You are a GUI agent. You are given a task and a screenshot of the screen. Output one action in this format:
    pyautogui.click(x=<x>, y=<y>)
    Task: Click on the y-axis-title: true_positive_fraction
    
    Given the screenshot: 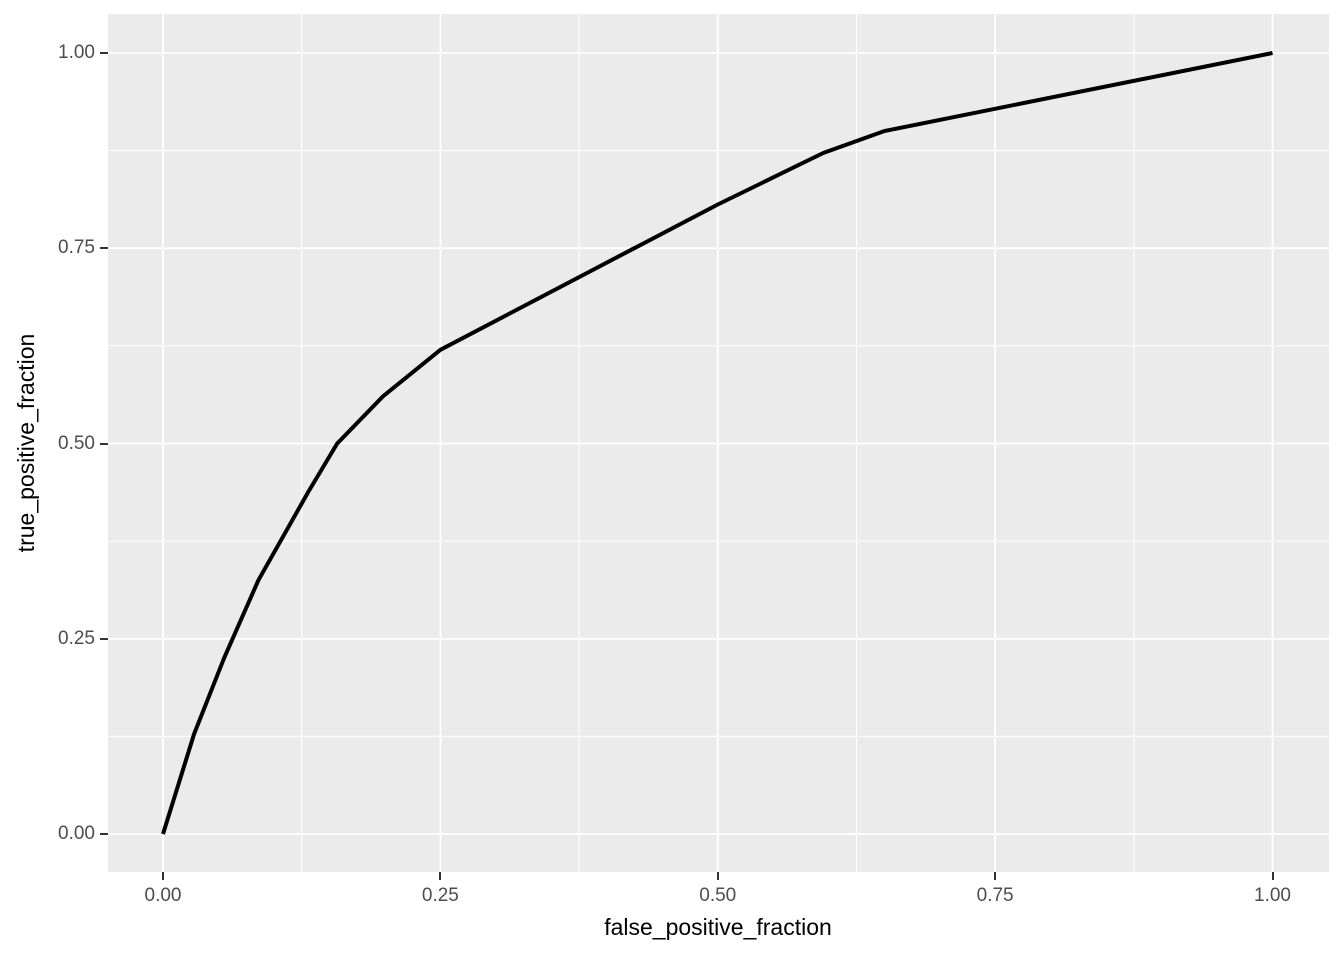 What is the action you would take?
    pyautogui.click(x=26, y=443)
    